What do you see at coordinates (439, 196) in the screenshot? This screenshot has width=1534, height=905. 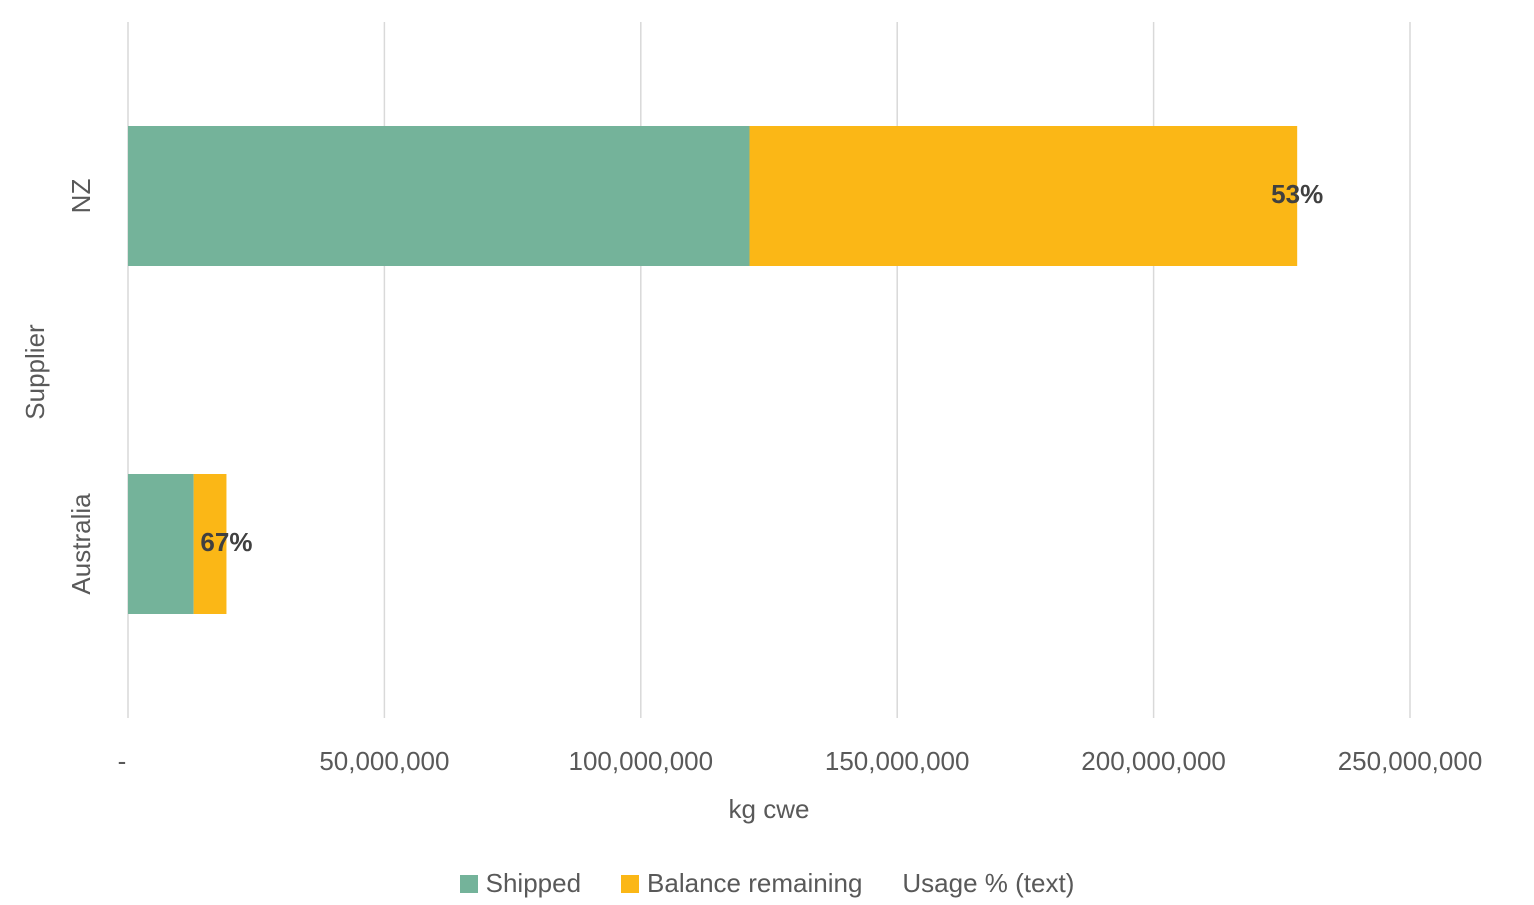 I see `bar-shipped-nz` at bounding box center [439, 196].